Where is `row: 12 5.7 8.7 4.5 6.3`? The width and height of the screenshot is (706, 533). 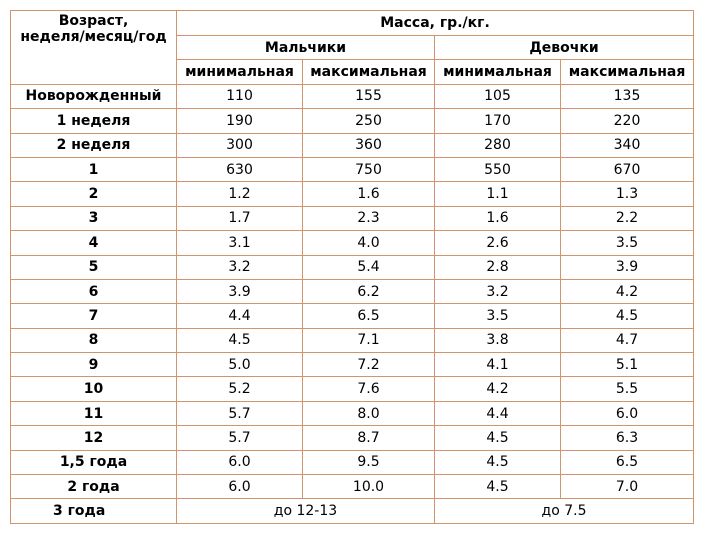
row: 12 5.7 8.7 4.5 6.3 is located at coordinates (352, 438).